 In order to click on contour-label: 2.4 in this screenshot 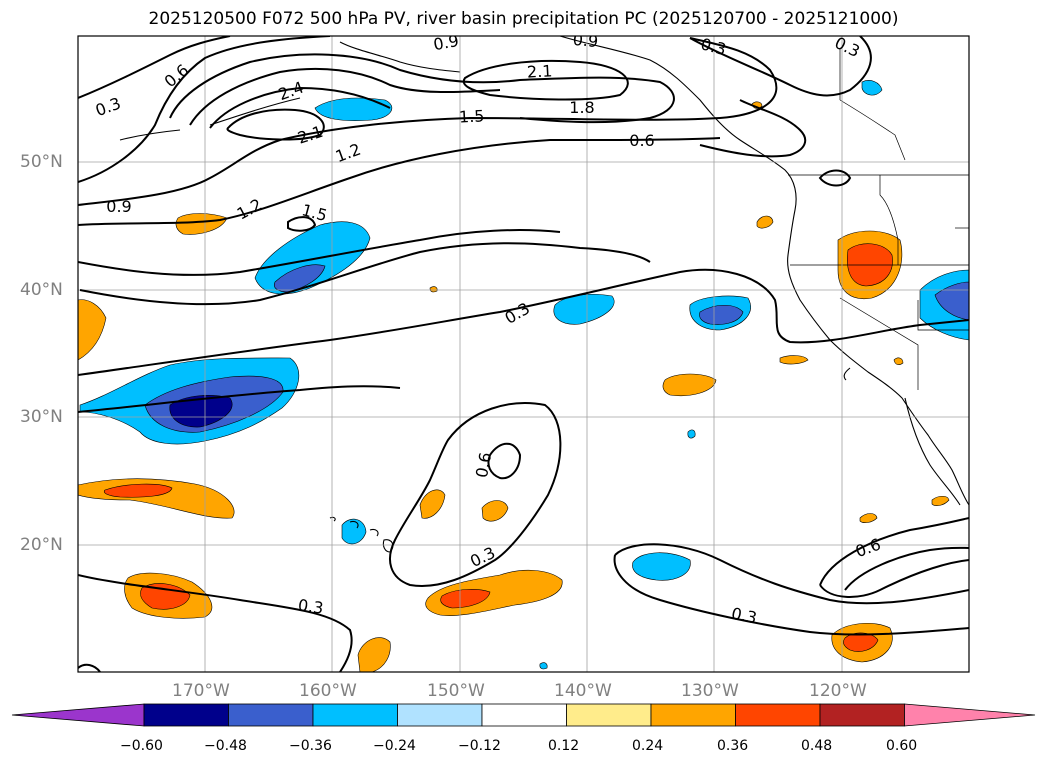, I will do `click(291, 91)`.